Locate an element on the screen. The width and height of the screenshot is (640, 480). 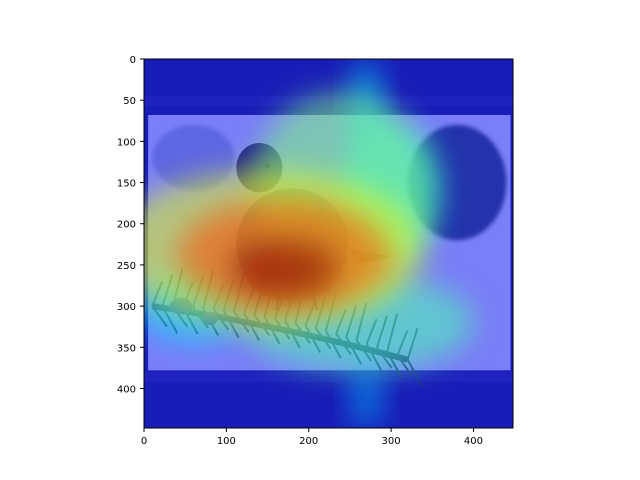
x-tick-label: 100 is located at coordinates (226, 441).